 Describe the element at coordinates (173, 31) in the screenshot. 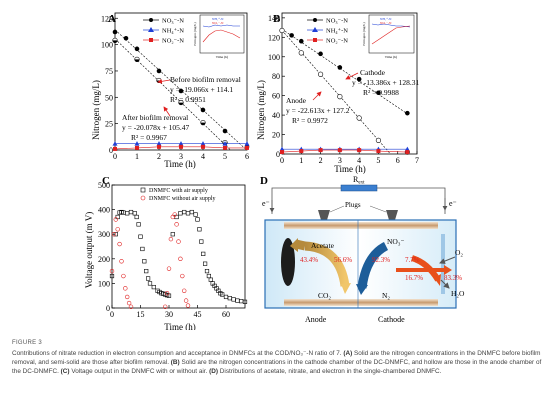

I see `panel-a-legend-nh4: NH₄⁺-N` at that location.